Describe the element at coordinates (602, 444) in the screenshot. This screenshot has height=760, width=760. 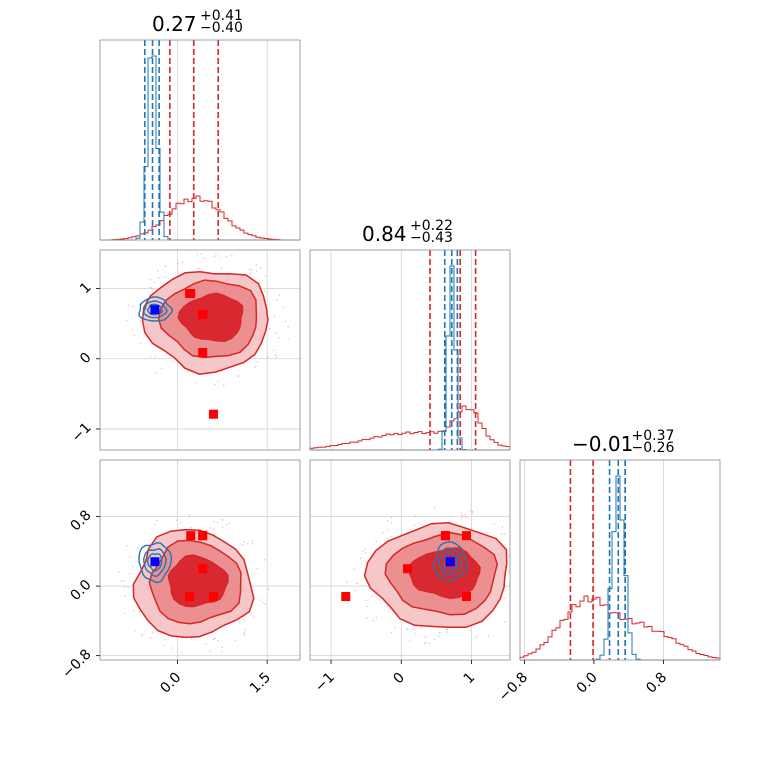
I see `diag2-title: −0.01` at that location.